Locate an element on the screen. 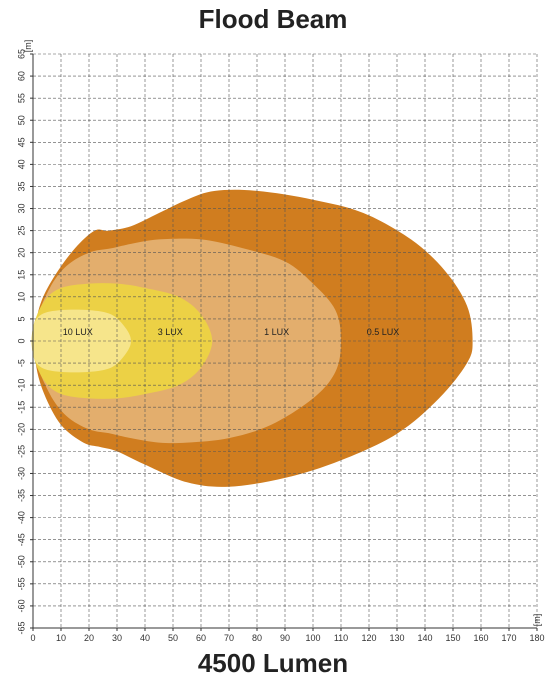 The image size is (546, 688). x-tick-label-30: 30 is located at coordinates (117, 638).